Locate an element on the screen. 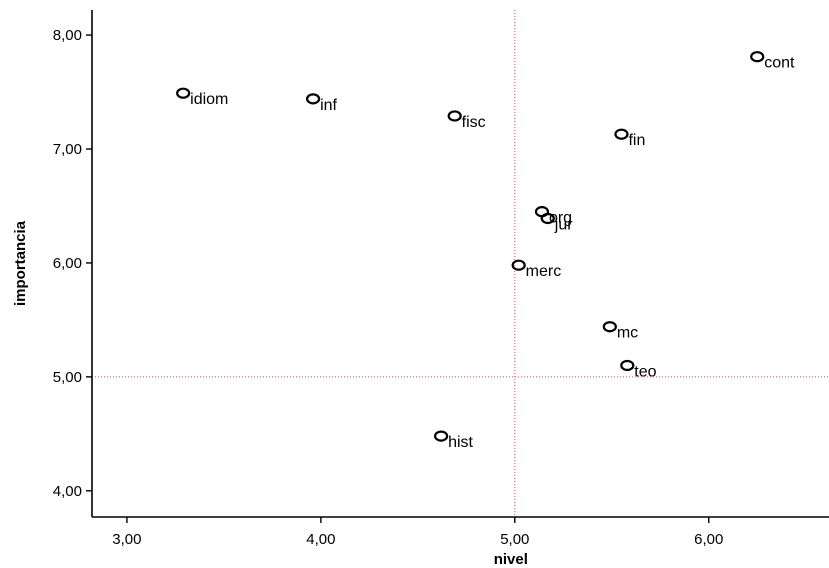 Image resolution: width=829 pixels, height=568 pixels. point-label: idiom is located at coordinates (209, 99).